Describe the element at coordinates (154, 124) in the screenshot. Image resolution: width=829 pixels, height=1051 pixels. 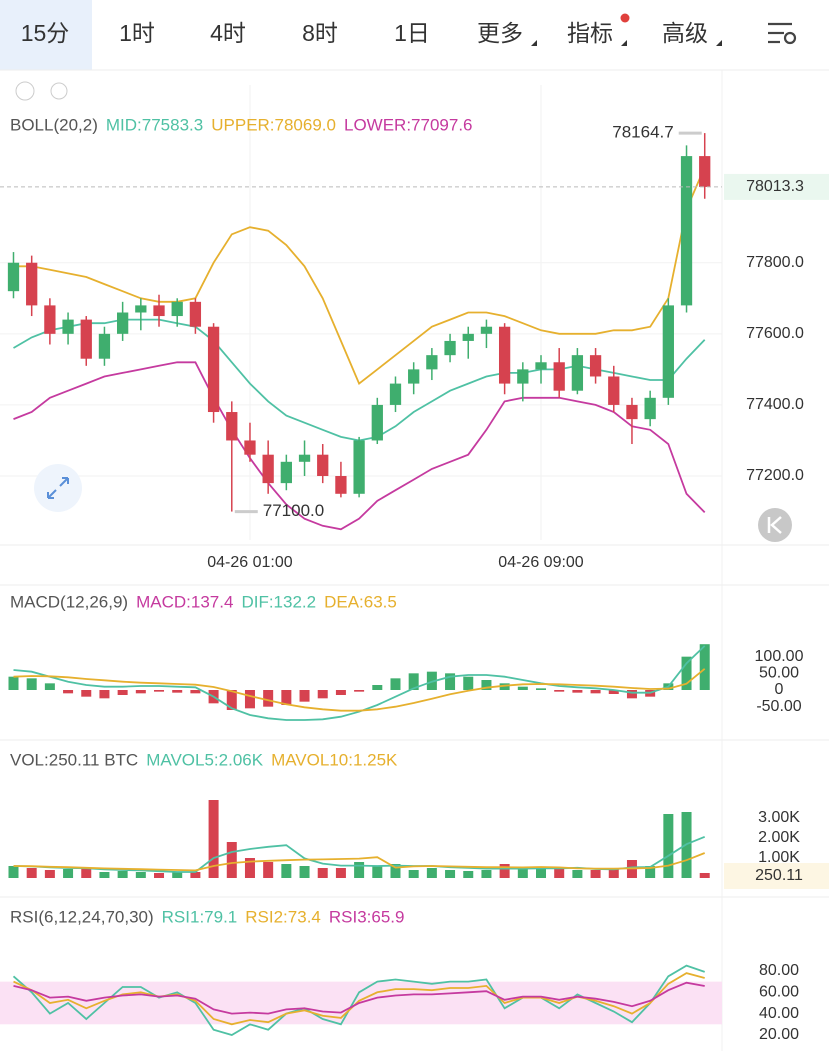
I see `legend-label: MID:77583.3` at that location.